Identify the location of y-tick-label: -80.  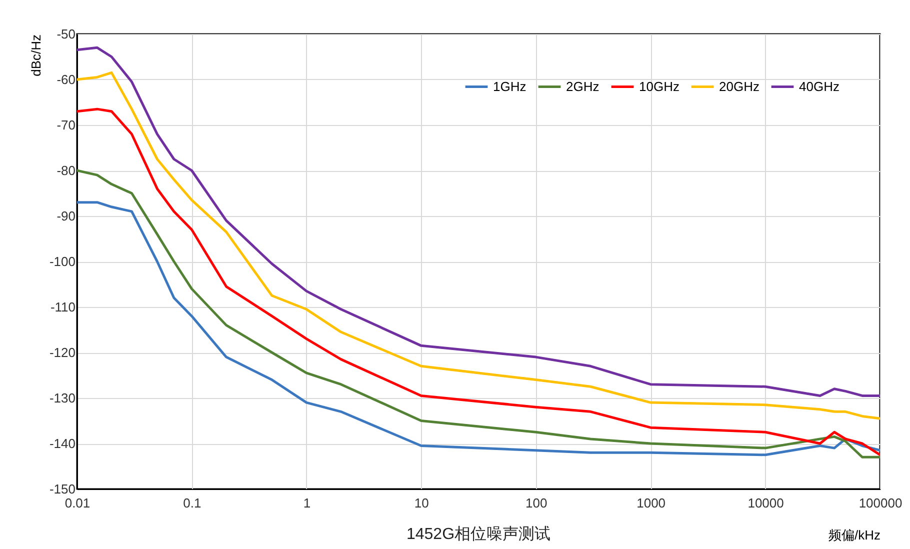
(66, 170).